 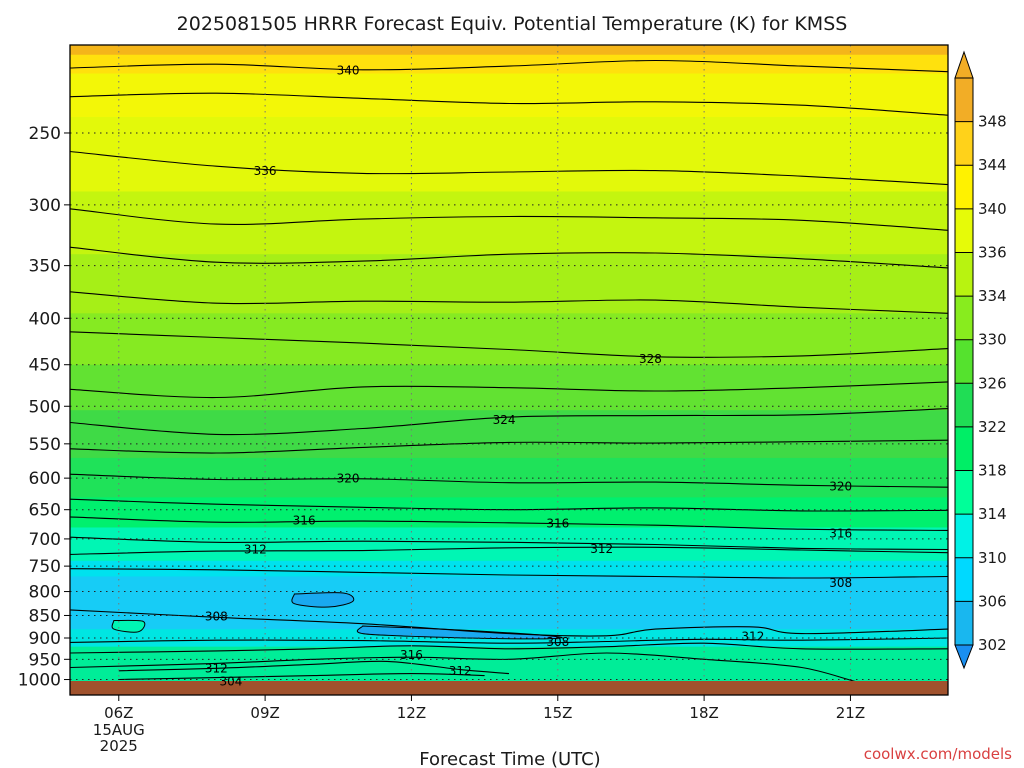 I want to click on y-tick-label: 1000, so click(x=39, y=681).